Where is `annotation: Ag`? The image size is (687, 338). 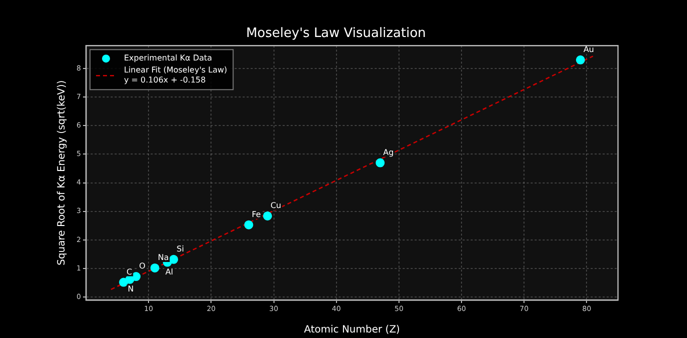 annotation: Ag is located at coordinates (388, 152).